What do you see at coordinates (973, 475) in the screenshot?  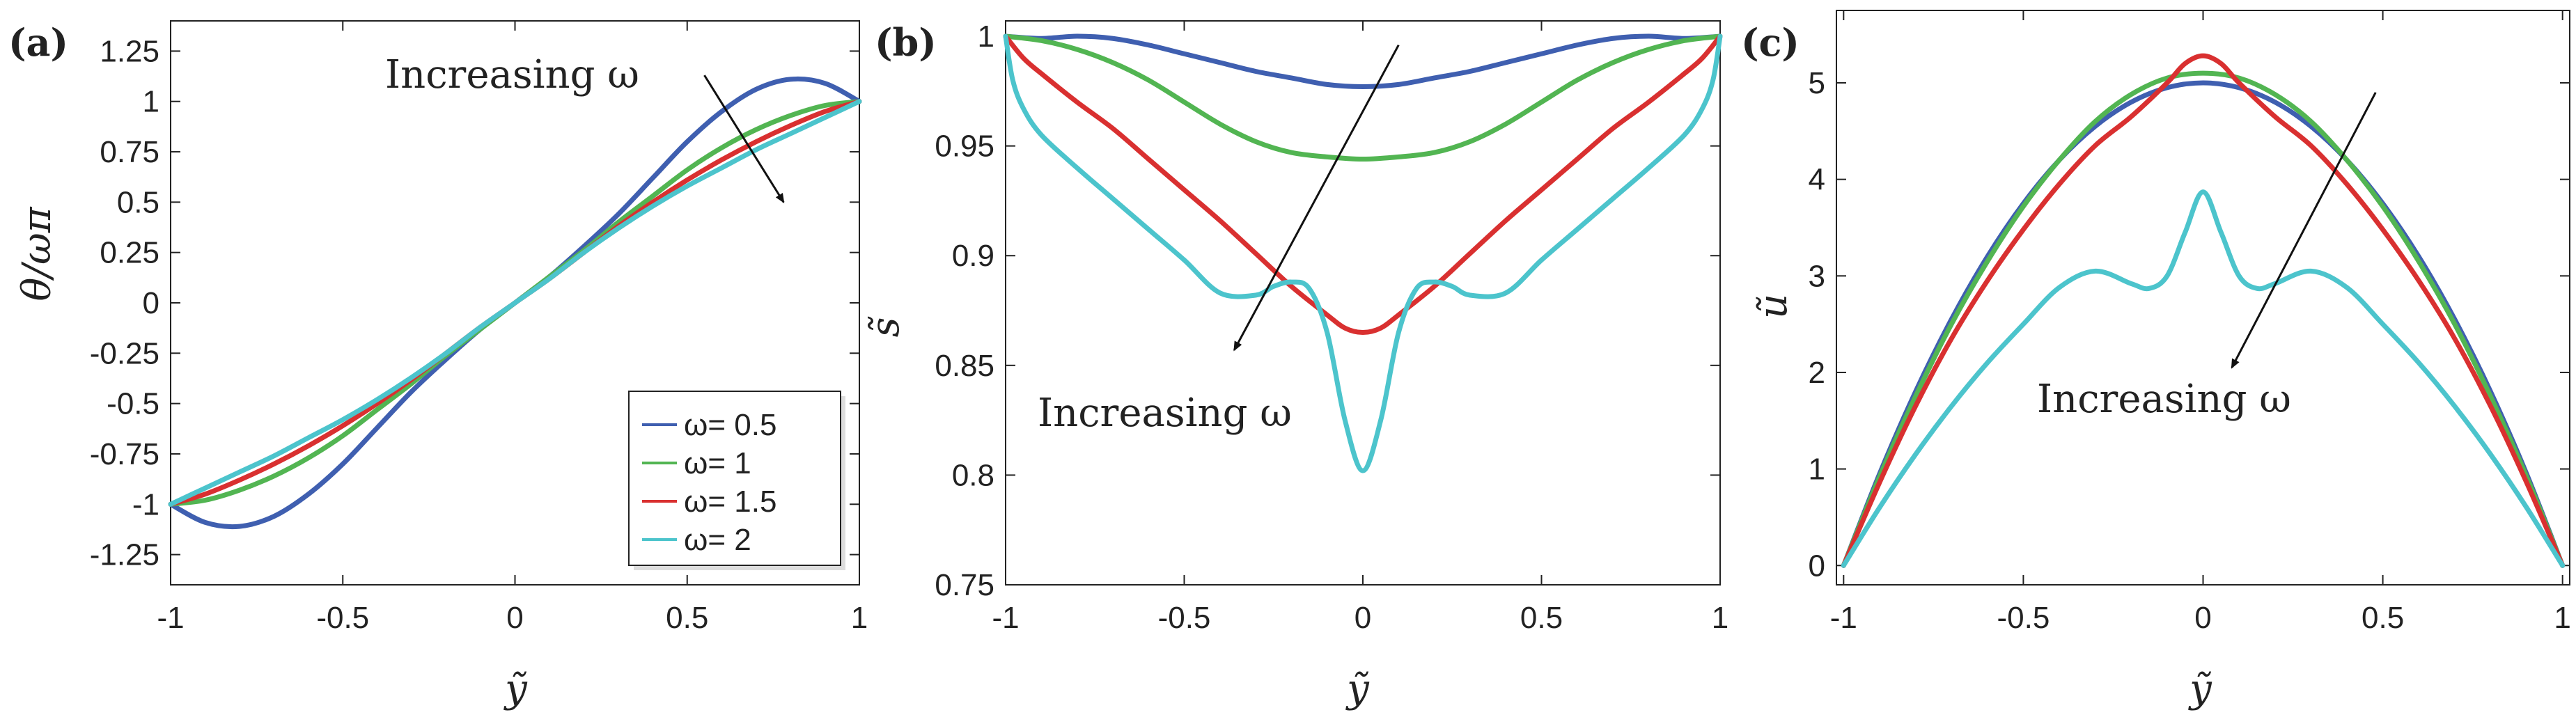 I see `y-tick-label: 0.8` at bounding box center [973, 475].